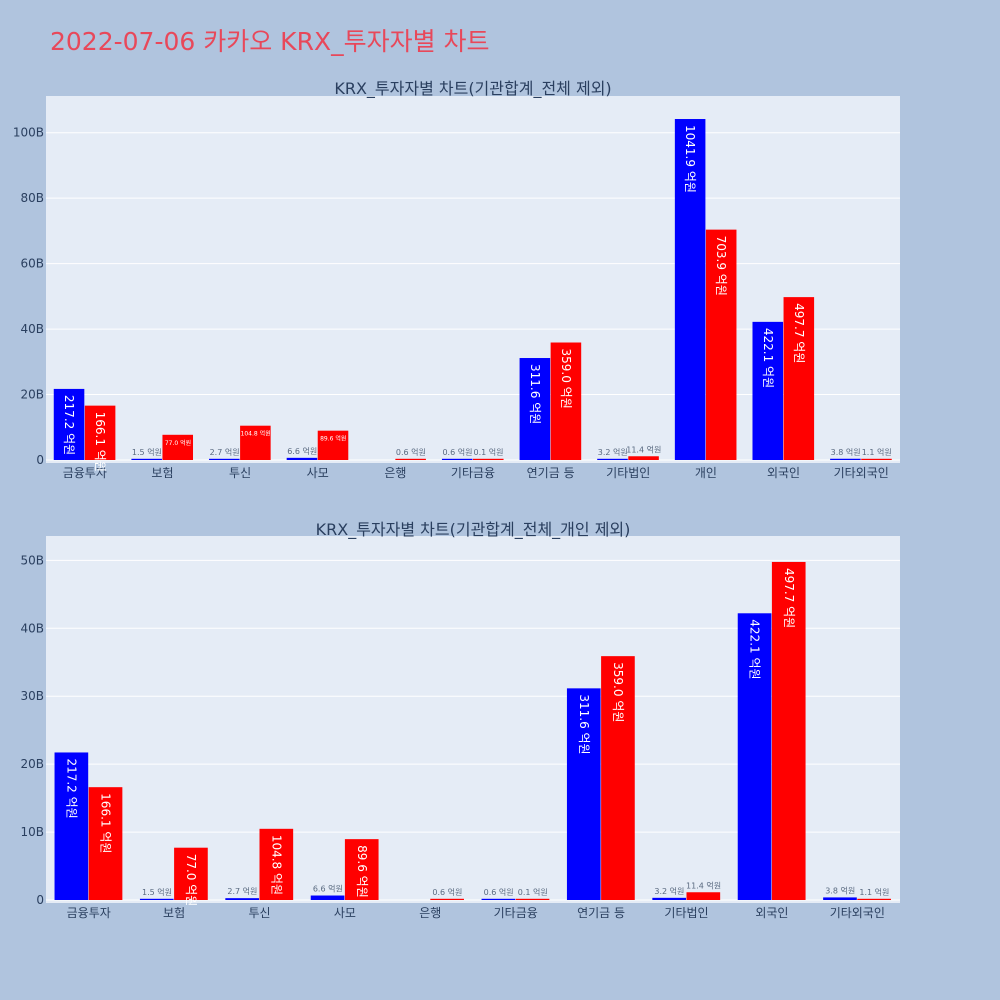  Describe the element at coordinates (706, 473) in the screenshot. I see `category-label: 개인` at that location.